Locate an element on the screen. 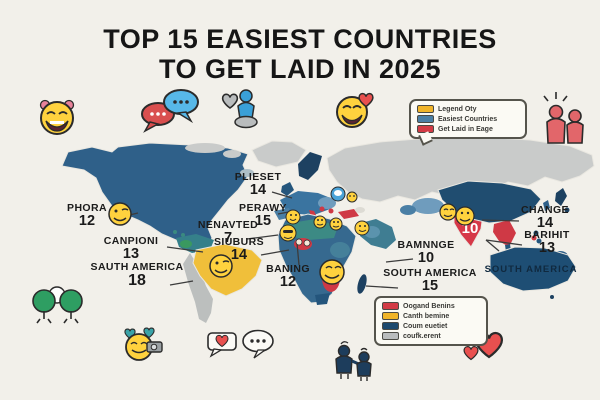  label-name: BAMNNGE is located at coordinates (426, 245).